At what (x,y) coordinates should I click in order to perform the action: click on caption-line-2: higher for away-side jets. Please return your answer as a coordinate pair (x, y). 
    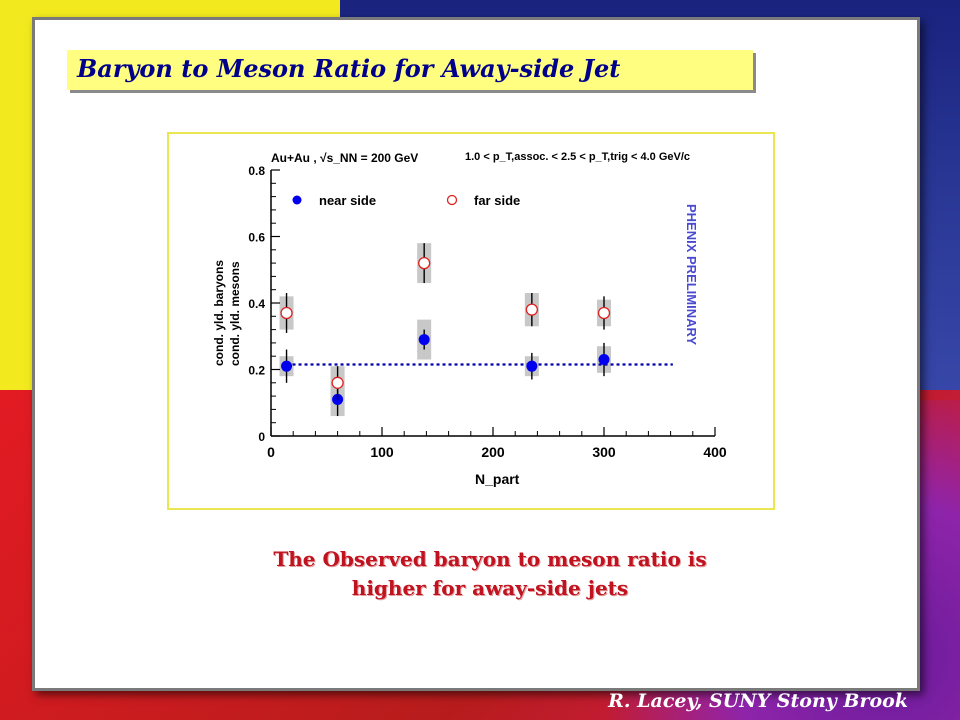
    Looking at the image, I should click on (490, 588).